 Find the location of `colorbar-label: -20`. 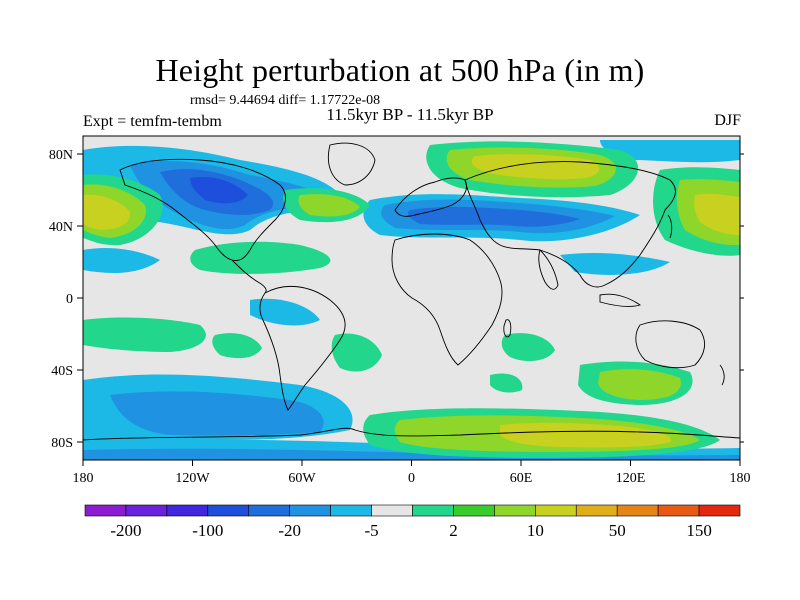

colorbar-label: -20 is located at coordinates (289, 530).